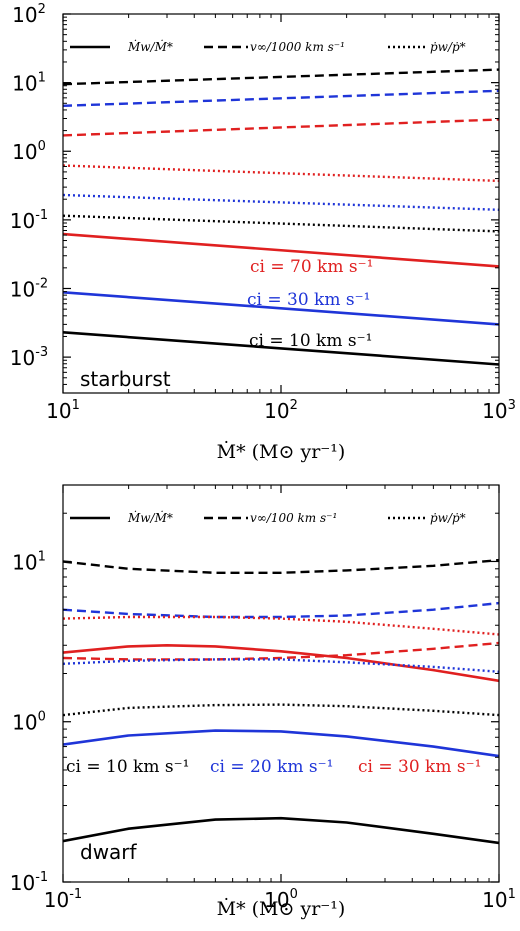 The height and width of the screenshot is (931, 520). Describe the element at coordinates (29, 14) in the screenshot. I see `y-tick-label: 10²` at that location.